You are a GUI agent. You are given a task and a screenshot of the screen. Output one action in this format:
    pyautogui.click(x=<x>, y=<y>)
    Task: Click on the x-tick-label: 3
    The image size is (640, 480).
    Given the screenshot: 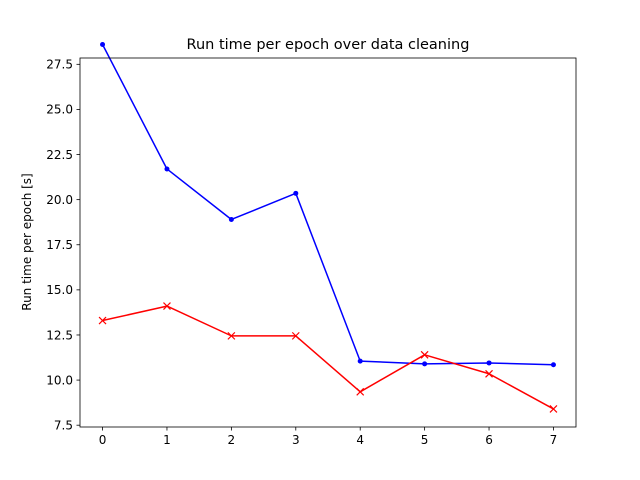 What is the action you would take?
    pyautogui.click(x=296, y=440)
    